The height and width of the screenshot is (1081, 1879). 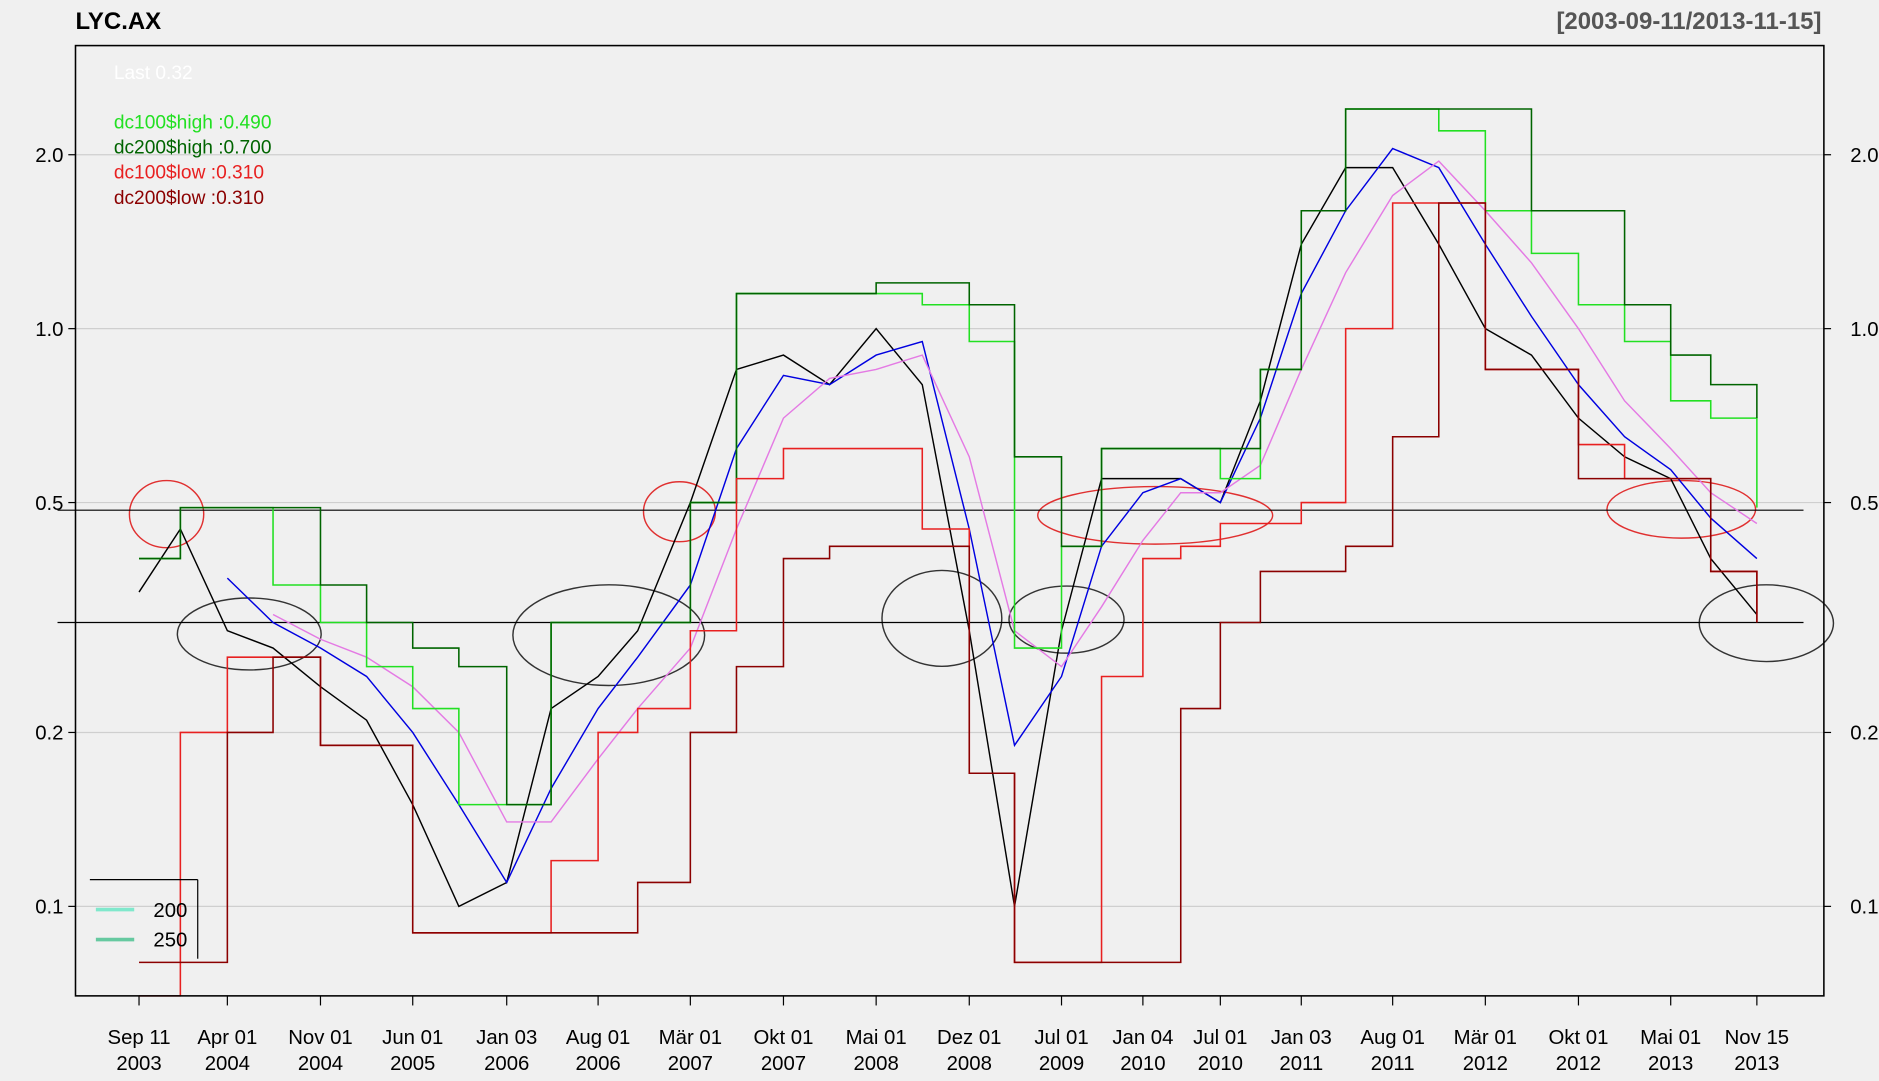 What do you see at coordinates (193, 147) in the screenshot?
I see `legend-label: dc200$high :0.700` at bounding box center [193, 147].